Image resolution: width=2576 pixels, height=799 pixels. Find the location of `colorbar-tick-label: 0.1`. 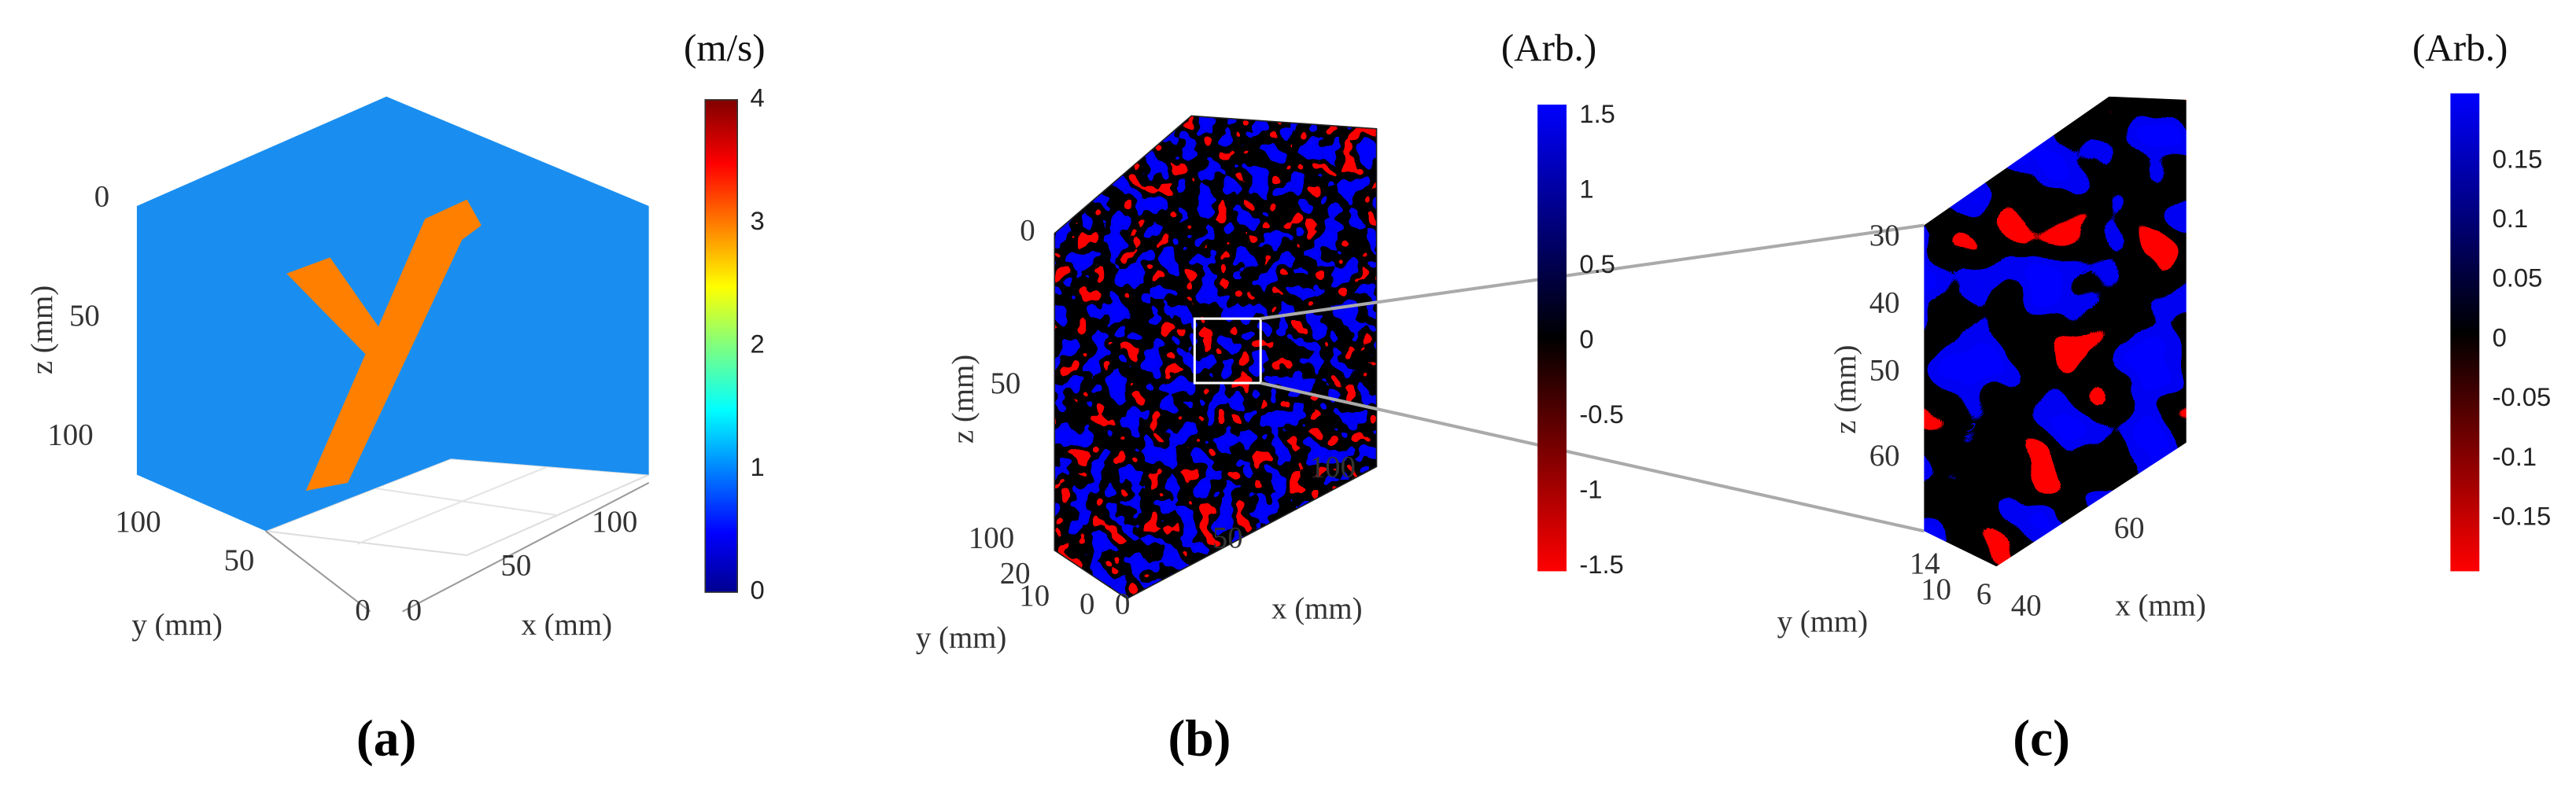

colorbar-tick-label: 0.1 is located at coordinates (2511, 219).